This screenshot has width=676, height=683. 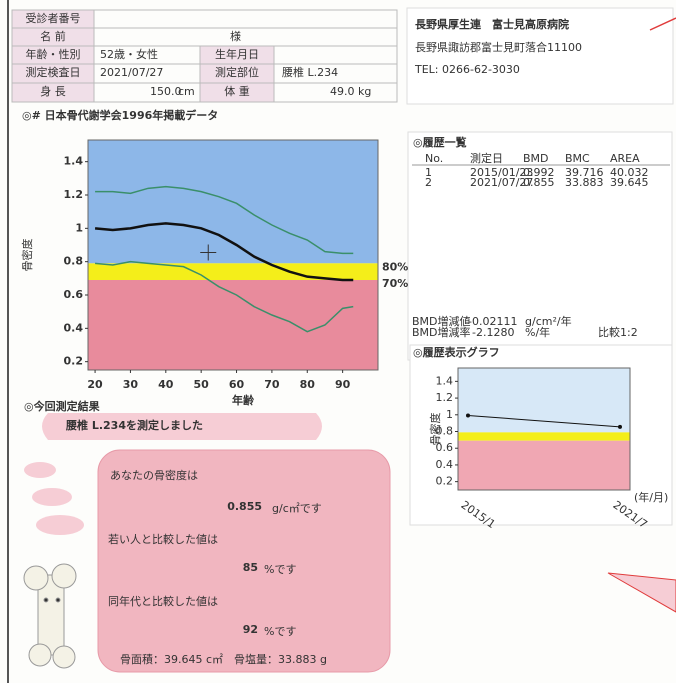 I want to click on band-label: 70%, so click(x=395, y=283).